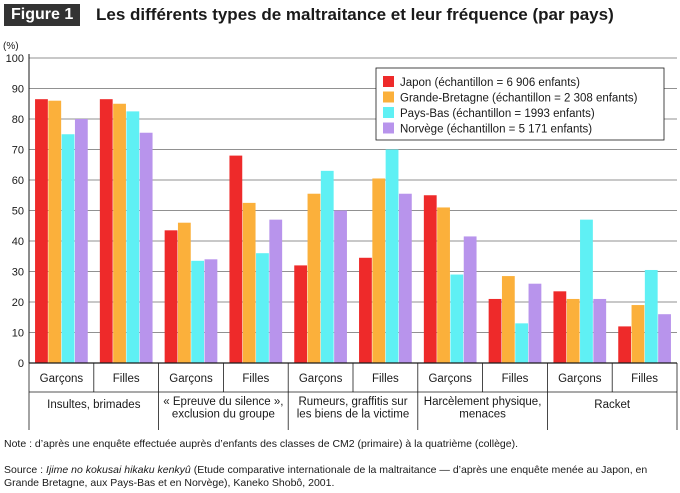 This screenshot has height=493, width=680. What do you see at coordinates (15, 59) in the screenshot?
I see `y-tick-label: 100` at bounding box center [15, 59].